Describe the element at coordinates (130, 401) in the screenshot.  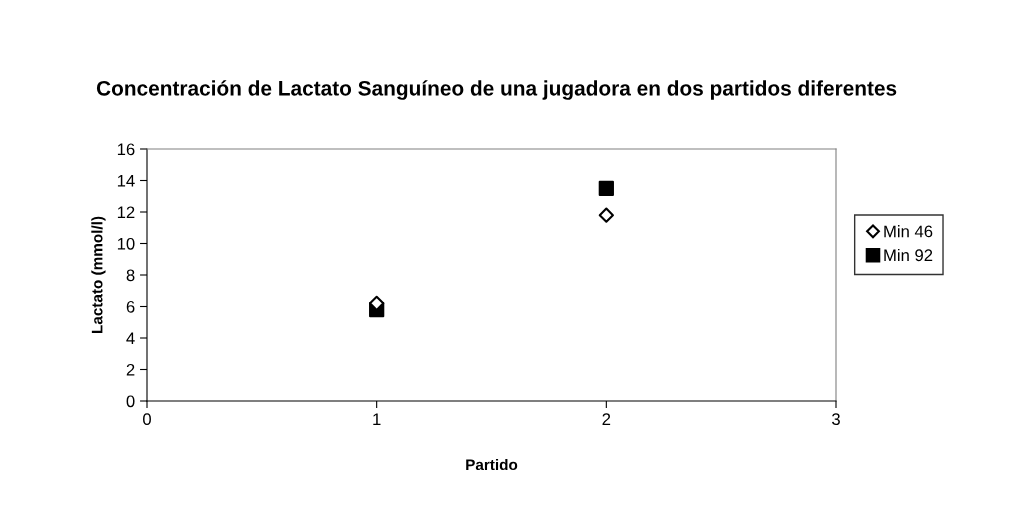
I see `y-tick-label: 0` at that location.